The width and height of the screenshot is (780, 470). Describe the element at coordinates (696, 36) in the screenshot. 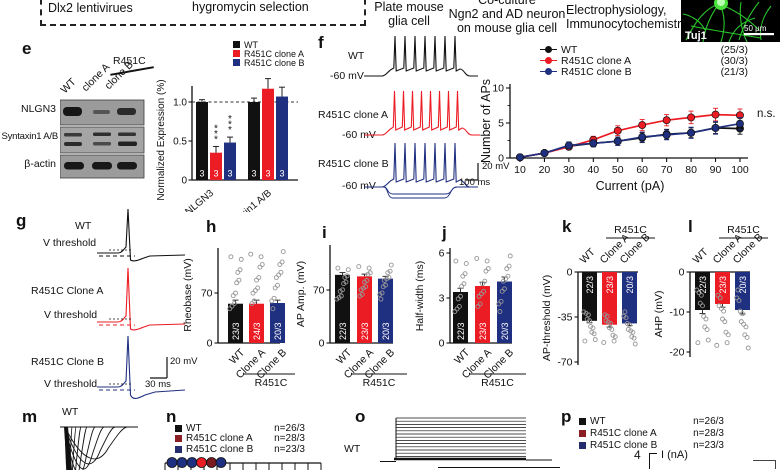

I see `tuj1-label: Tuj1` at that location.